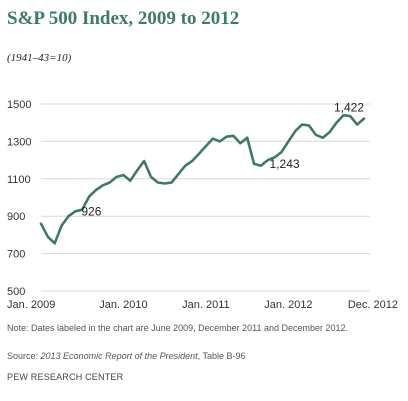 Image resolution: width=408 pixels, height=401 pixels. What do you see at coordinates (16, 217) in the screenshot?
I see `y-tick-label: 900` at bounding box center [16, 217].